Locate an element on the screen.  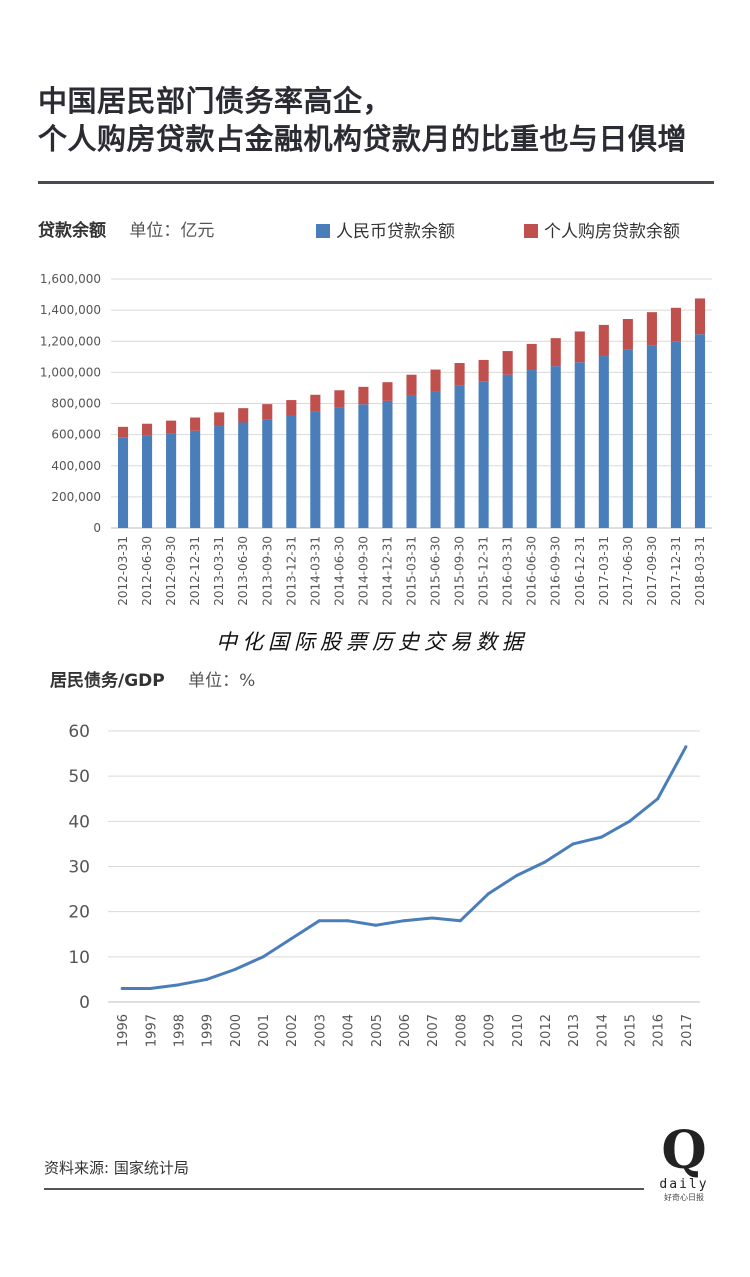
x-tick-label: 2016 is located at coordinates (659, 1030).